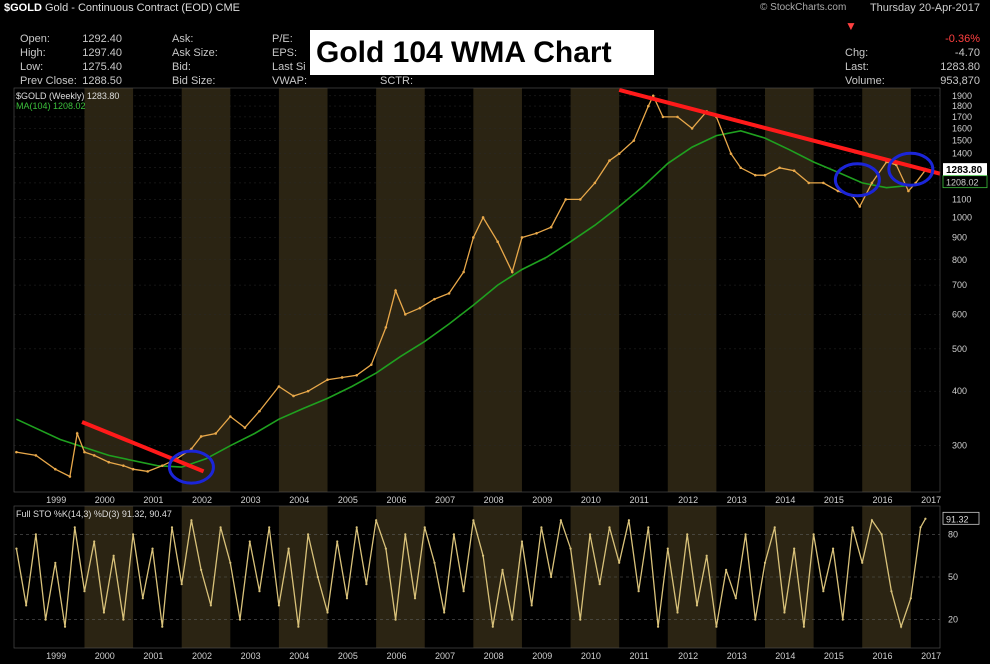 This screenshot has height=664, width=990. I want to click on price-tick-label: 400, so click(959, 391).